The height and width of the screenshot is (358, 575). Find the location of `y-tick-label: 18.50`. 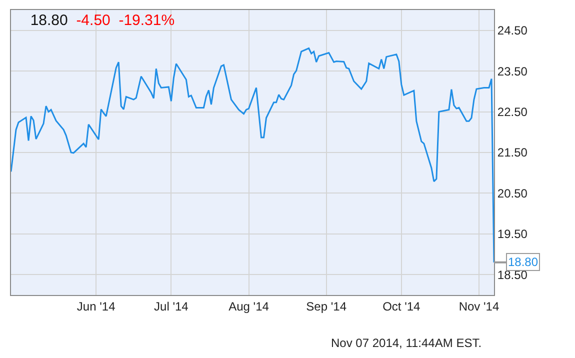

y-tick-label: 18.50 is located at coordinates (512, 275).